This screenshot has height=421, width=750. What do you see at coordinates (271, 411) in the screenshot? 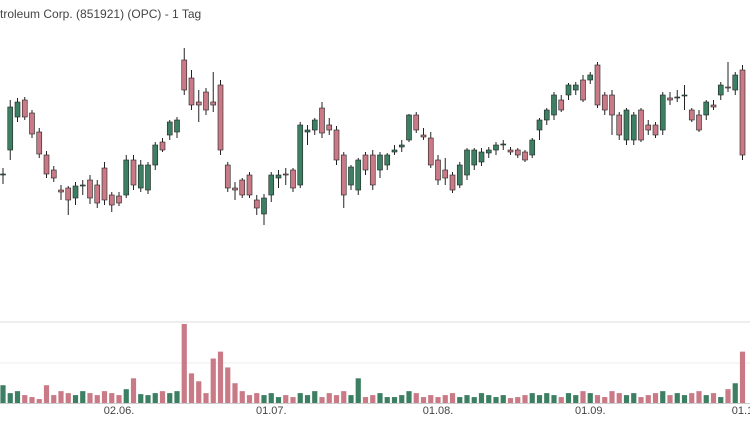
I see `x-tick-label: 01.07.` at bounding box center [271, 411].